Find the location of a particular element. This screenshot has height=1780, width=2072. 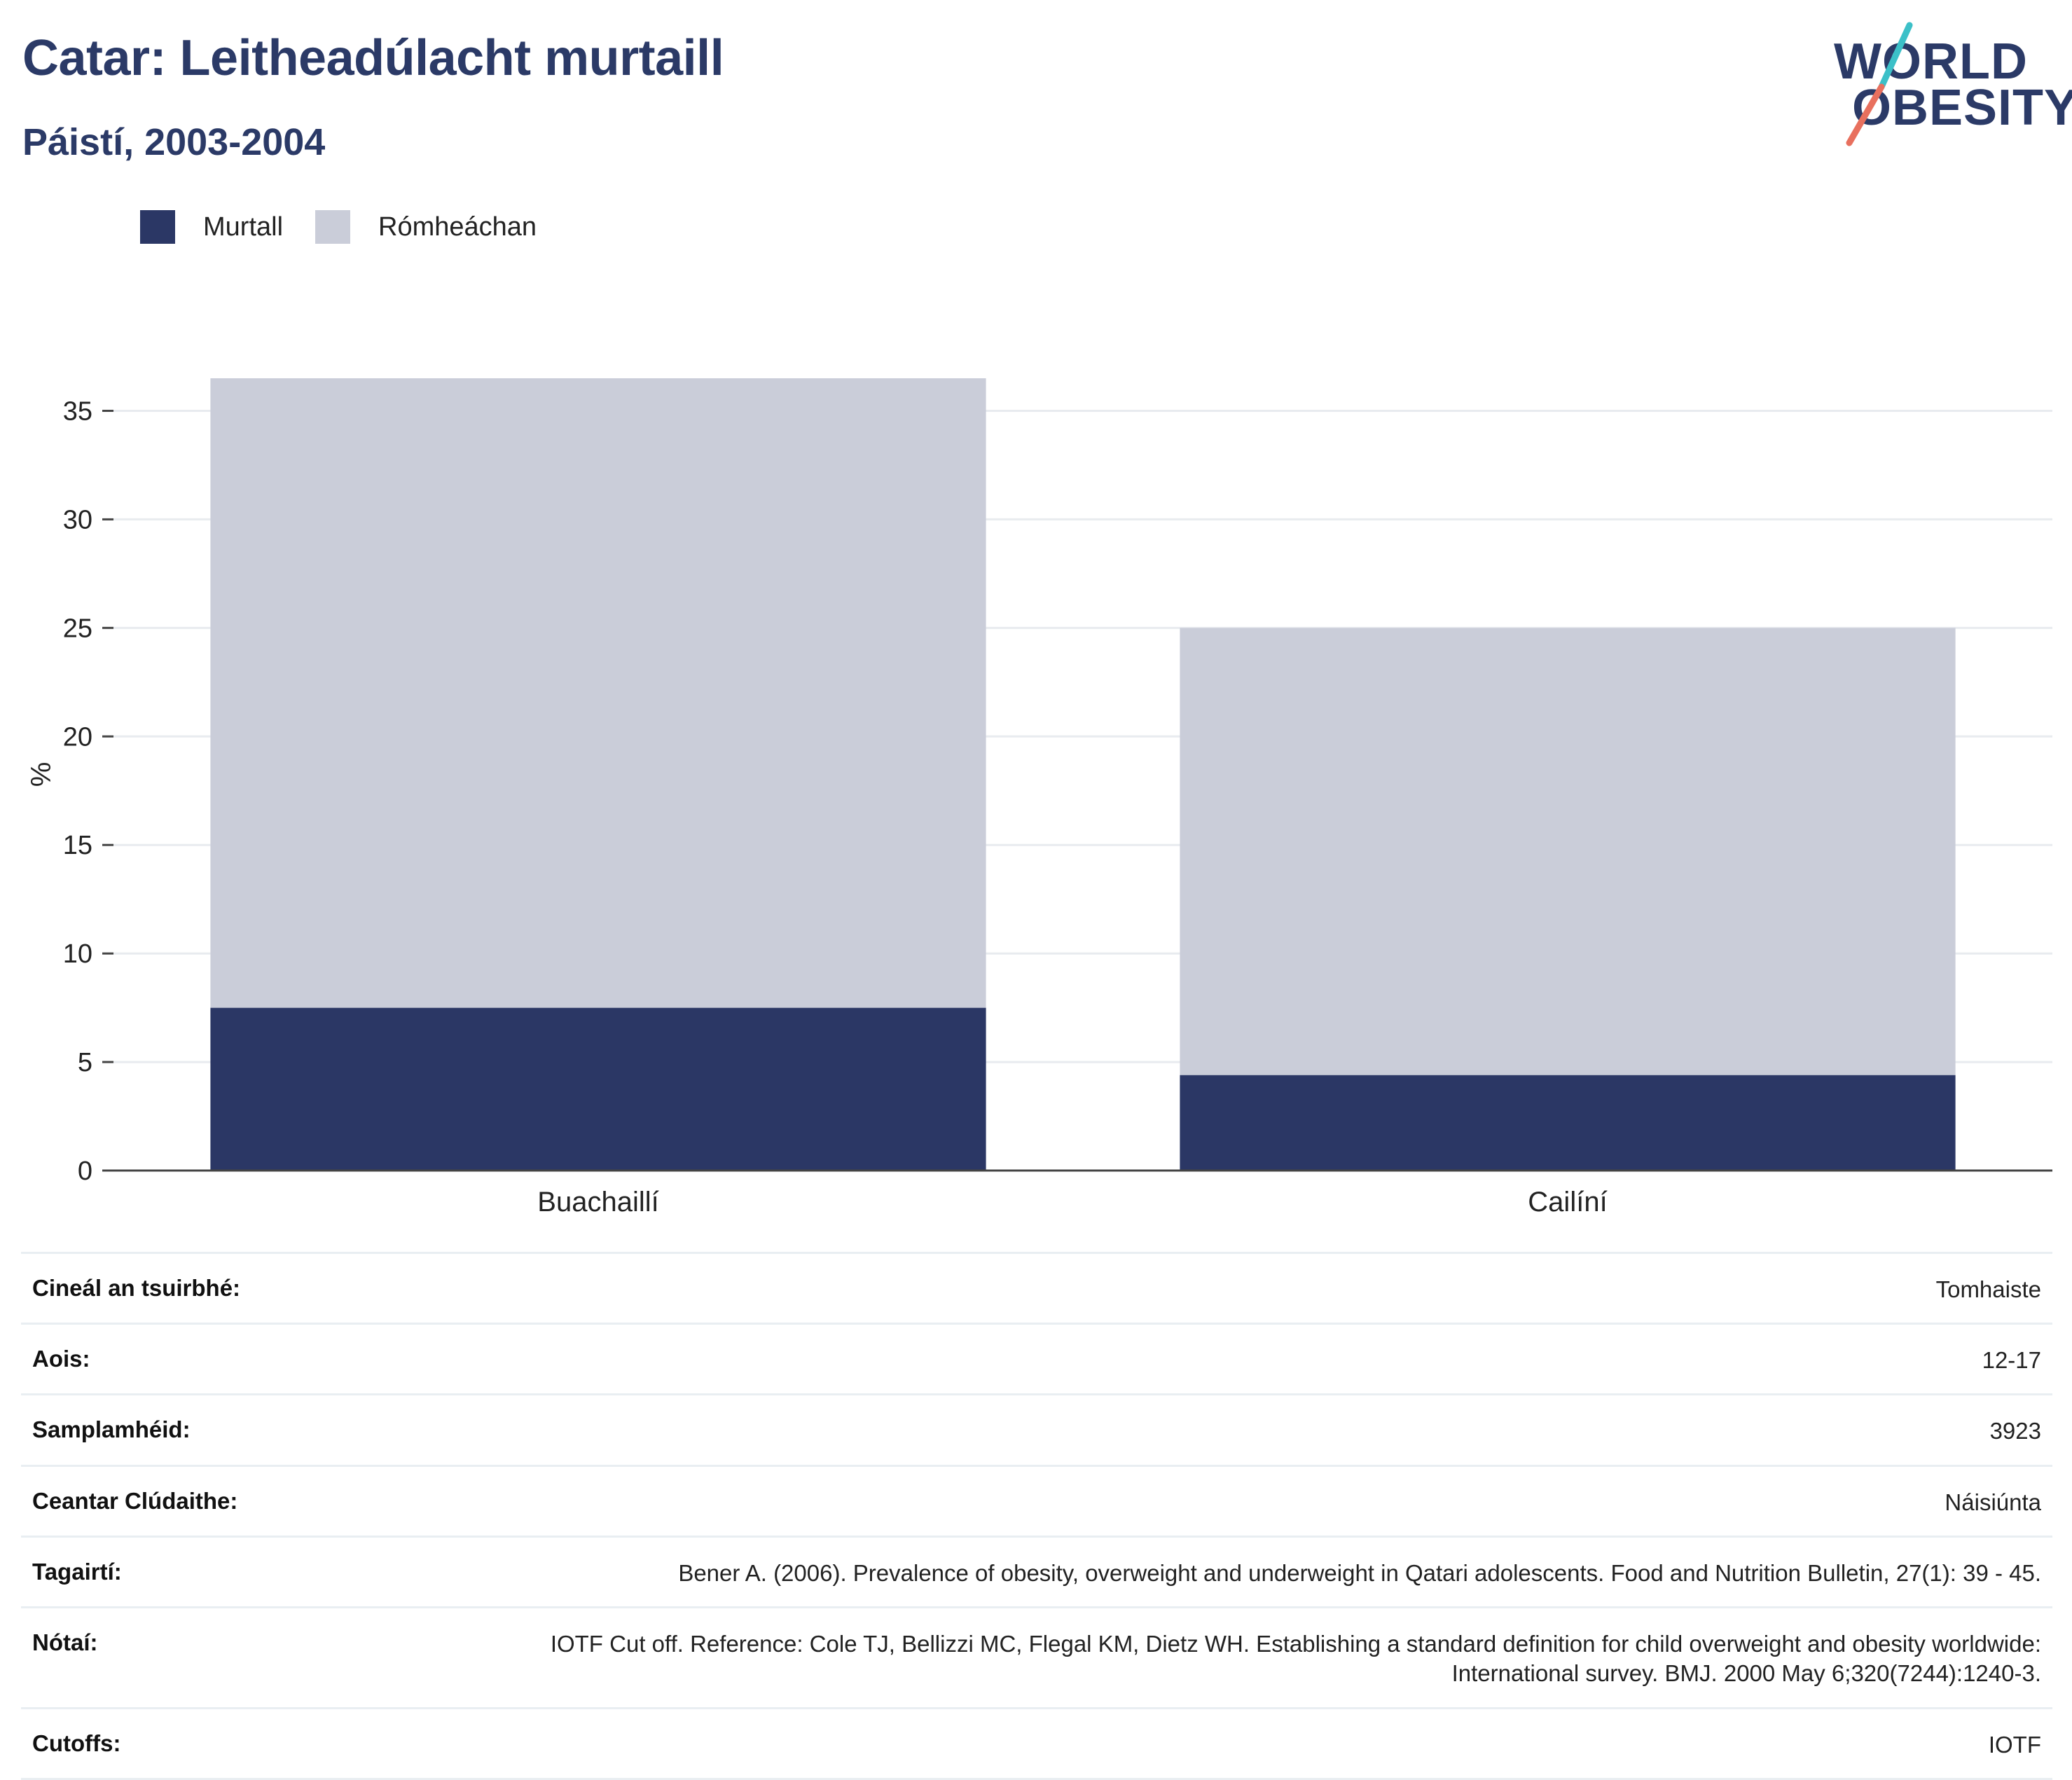

info-label: Ceantar Clúdaithe: is located at coordinates (135, 1500).